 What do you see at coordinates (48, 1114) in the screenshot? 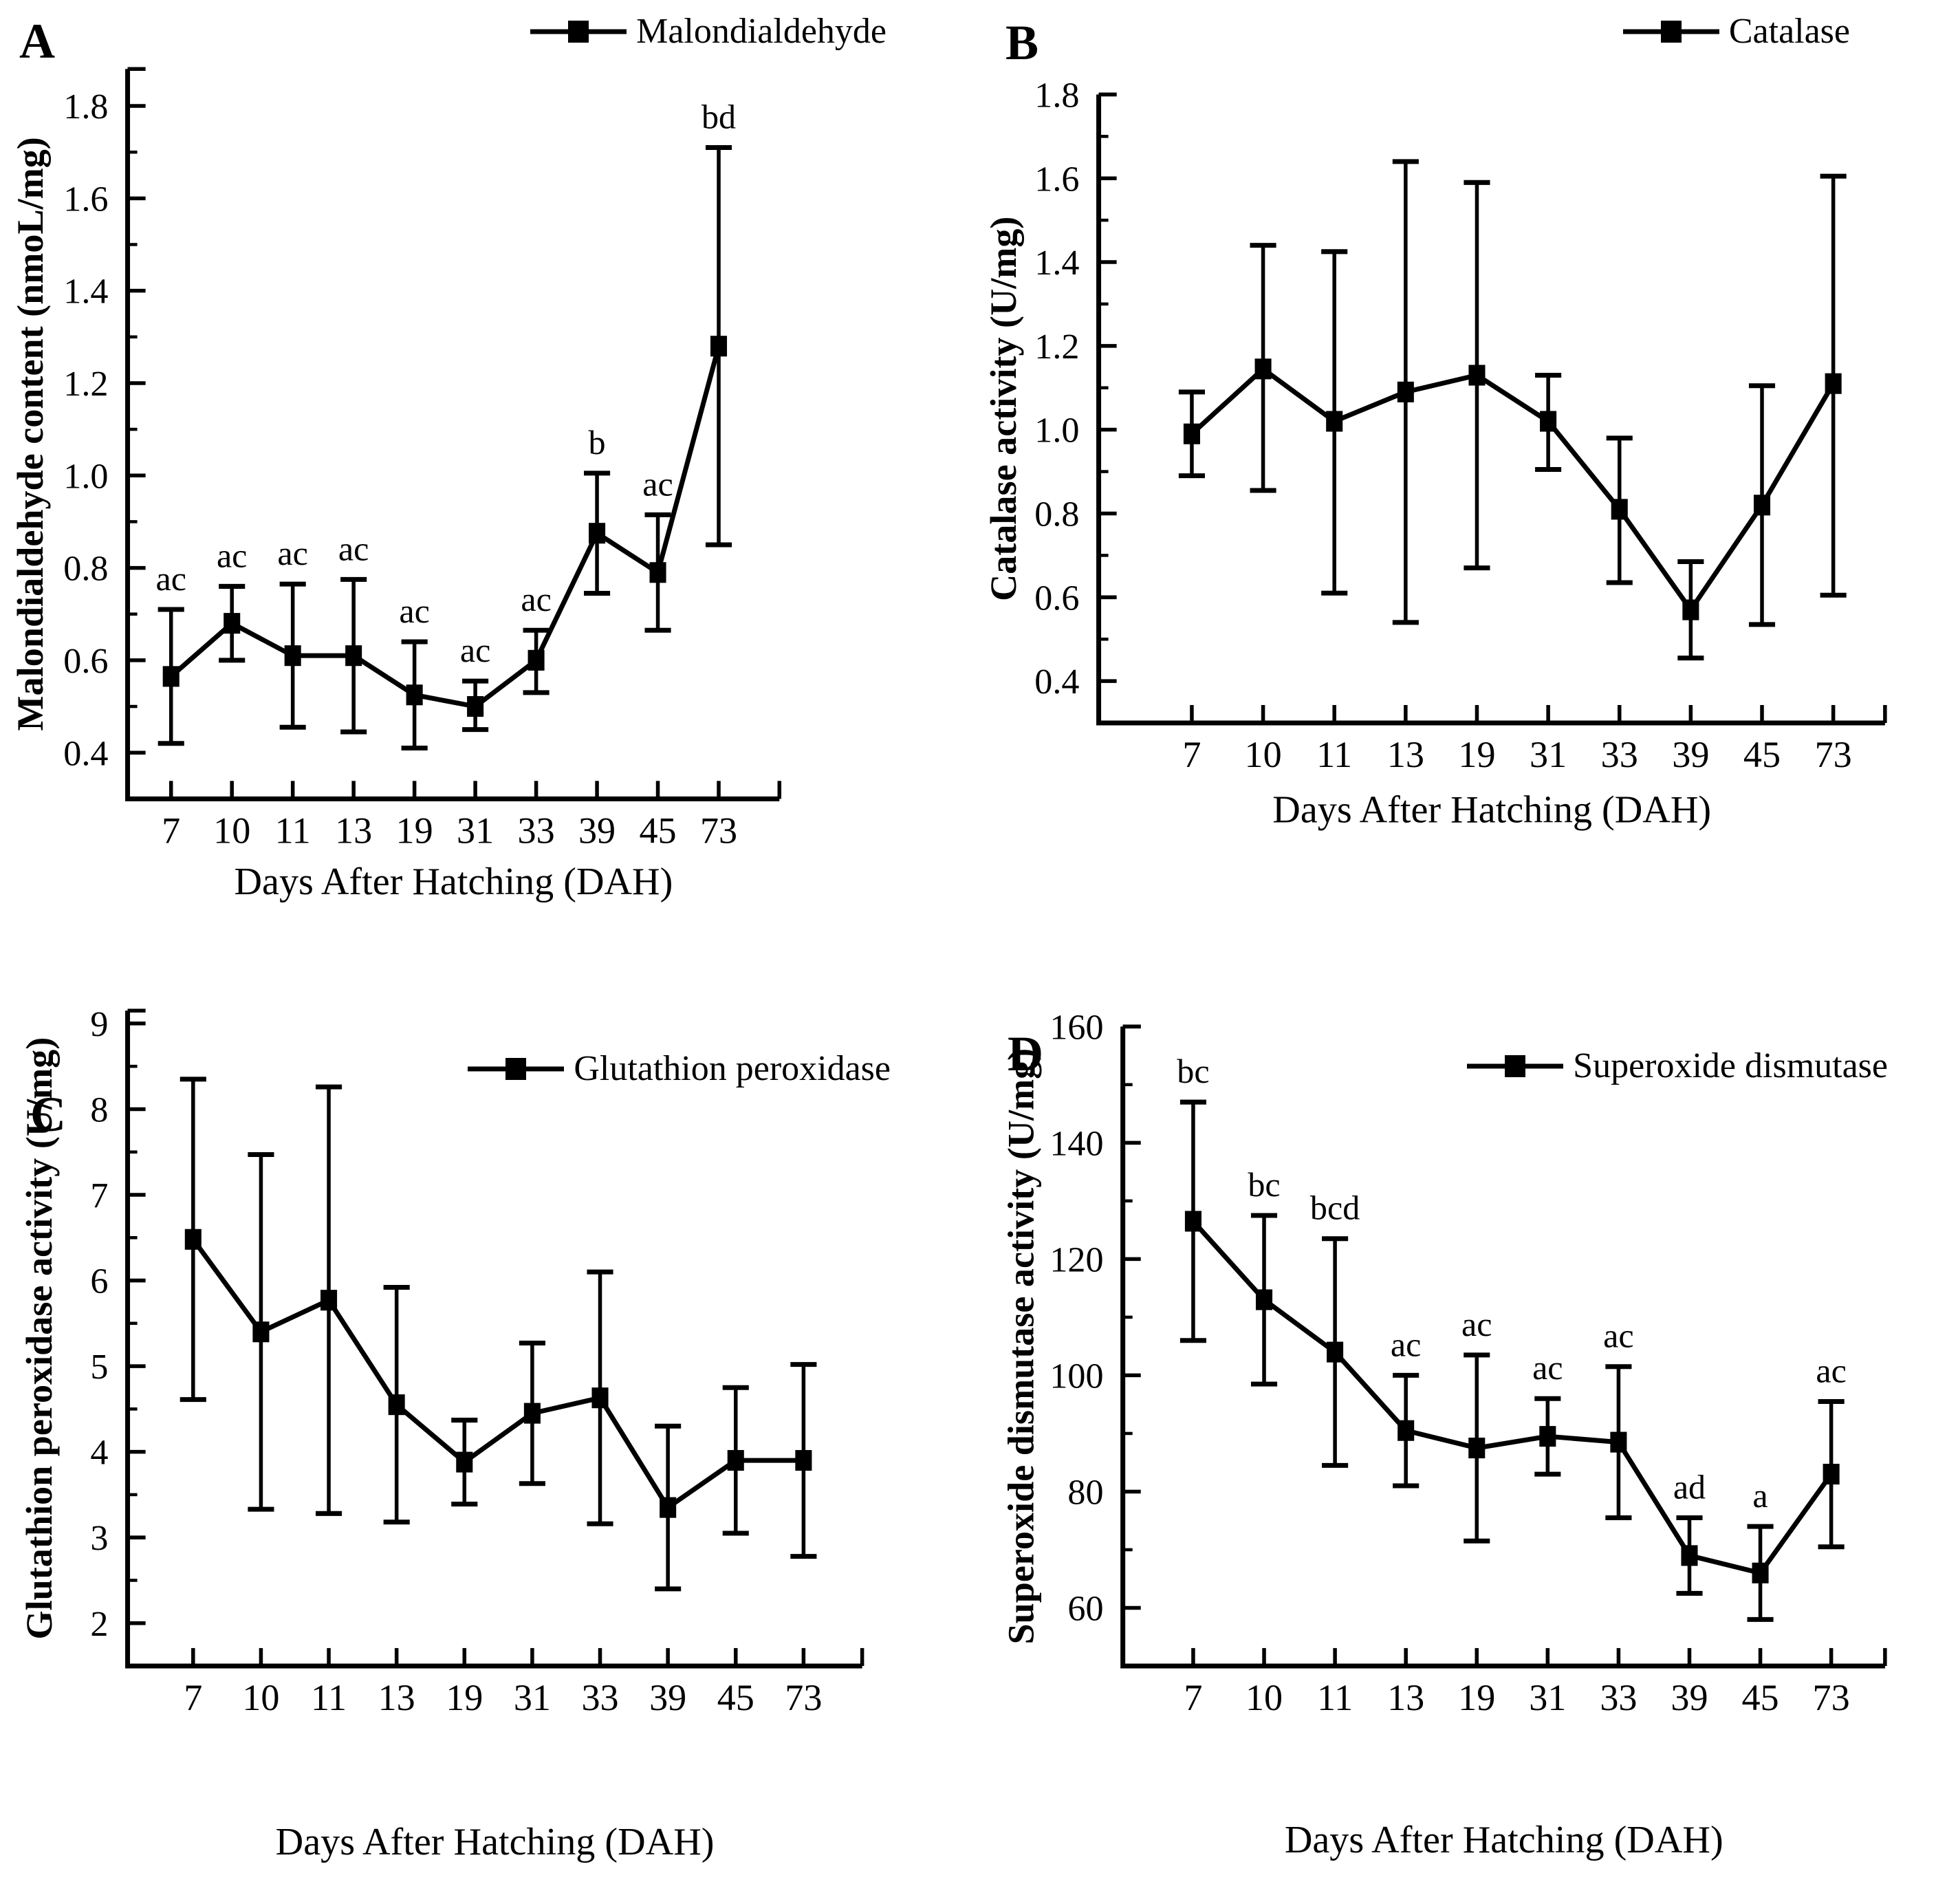
I see `panel-letter-C: C` at bounding box center [48, 1114].